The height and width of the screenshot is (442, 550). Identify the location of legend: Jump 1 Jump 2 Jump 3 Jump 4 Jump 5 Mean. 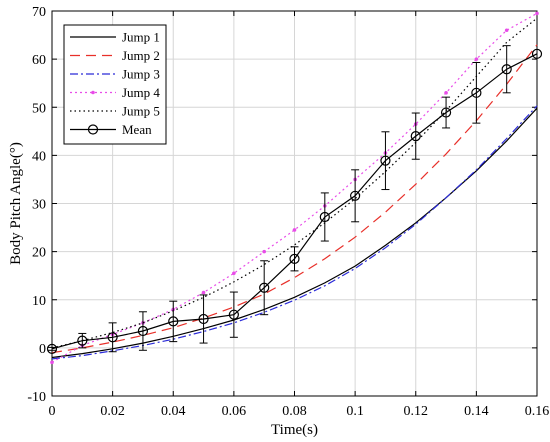
(115, 84).